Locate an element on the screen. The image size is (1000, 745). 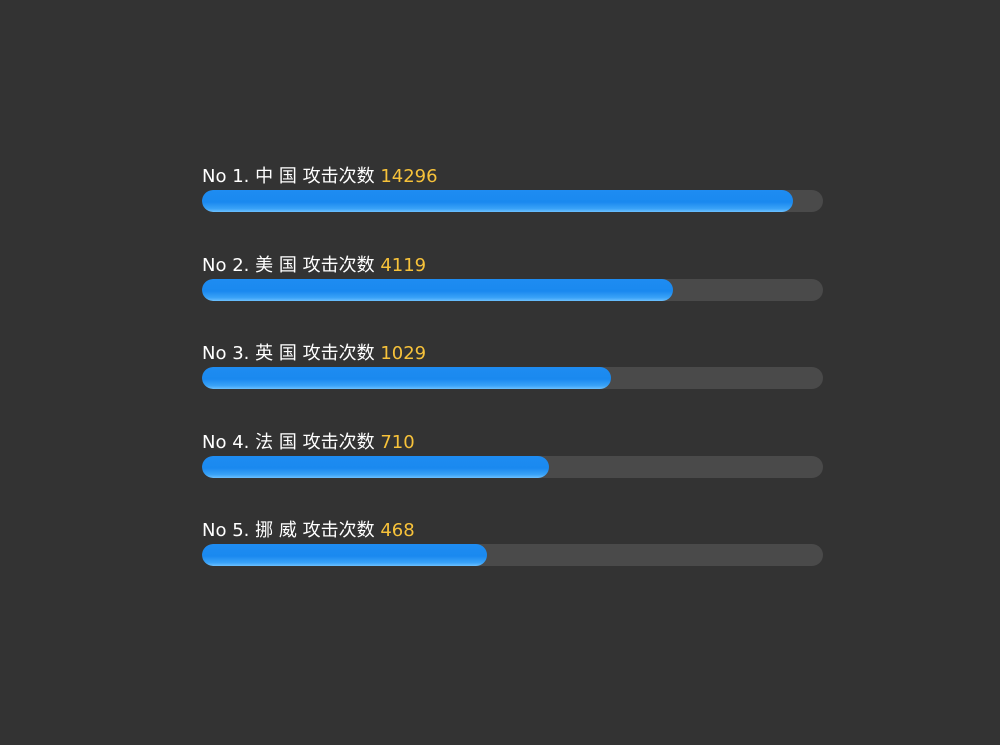
value-label: 14296 is located at coordinates (409, 176).